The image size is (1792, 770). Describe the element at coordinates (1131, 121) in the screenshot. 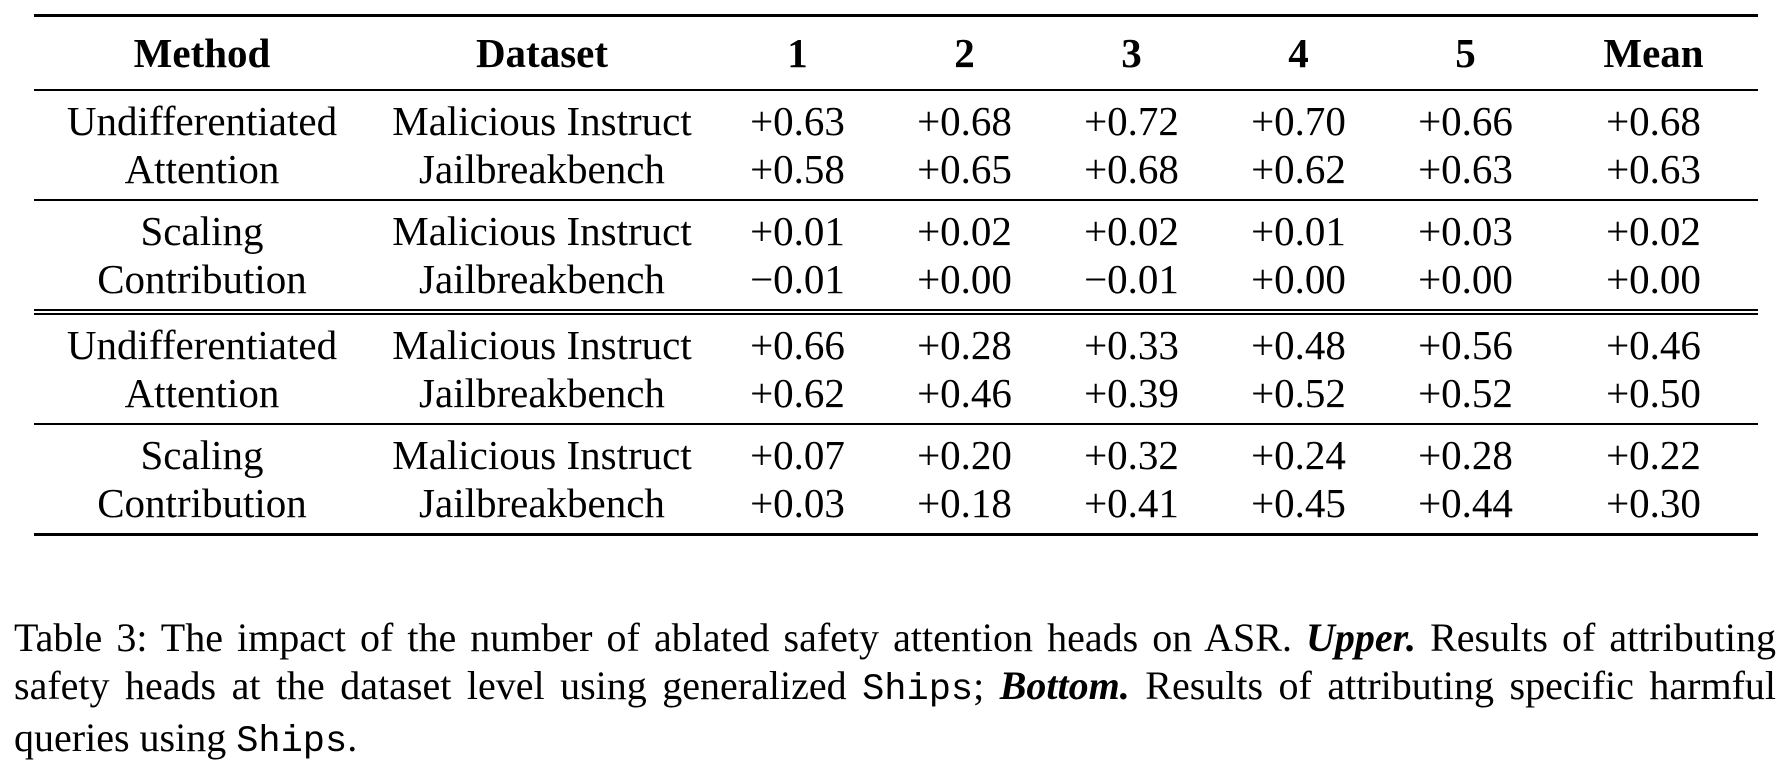

I see `value-cell: +0.72` at that location.